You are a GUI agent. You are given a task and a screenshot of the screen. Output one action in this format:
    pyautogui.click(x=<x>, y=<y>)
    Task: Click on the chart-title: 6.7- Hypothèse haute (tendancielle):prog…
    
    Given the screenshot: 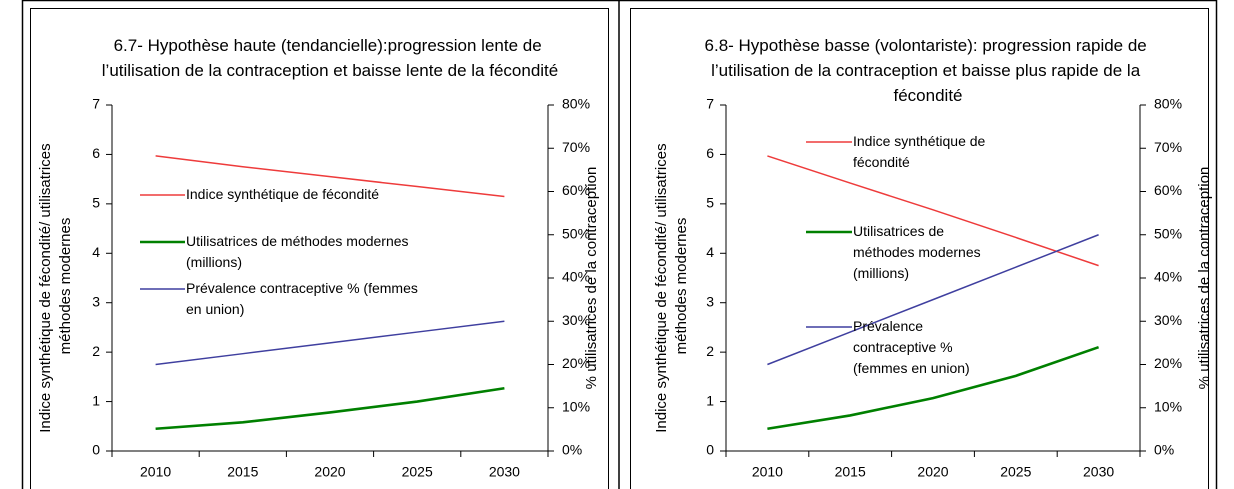 What is the action you would take?
    pyautogui.click(x=330, y=58)
    